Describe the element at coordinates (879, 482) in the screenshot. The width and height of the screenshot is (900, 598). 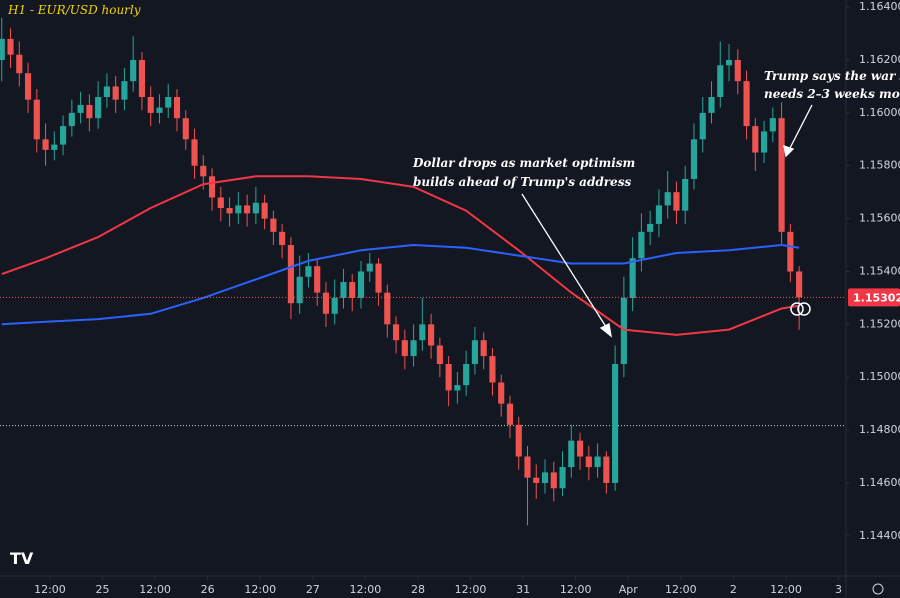
I see `y-tick-label: 1.14600` at that location.